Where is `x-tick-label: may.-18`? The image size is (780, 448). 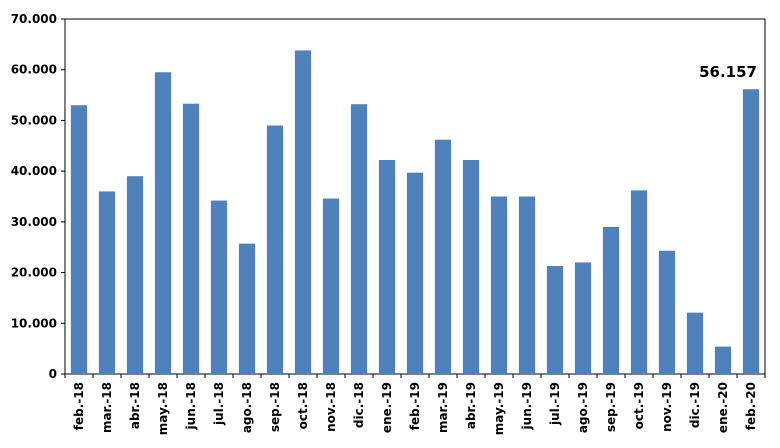
x-tick-label: may.-18 is located at coordinates (163, 408).